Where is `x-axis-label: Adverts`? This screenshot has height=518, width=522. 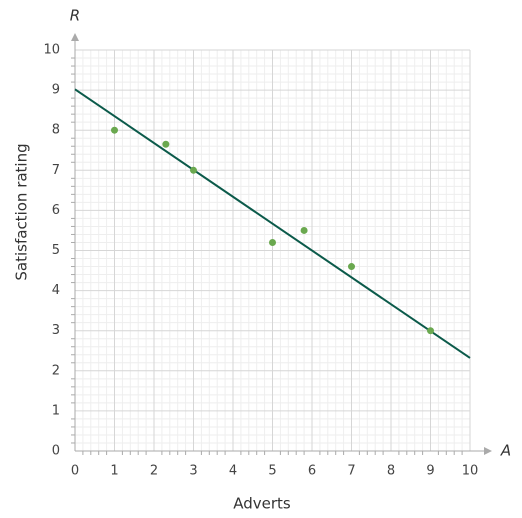 x-axis-label: Adverts is located at coordinates (262, 504).